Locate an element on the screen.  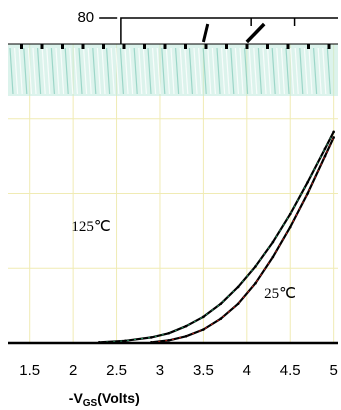
x-axis-label-subscript: GS is located at coordinates (90, 403).